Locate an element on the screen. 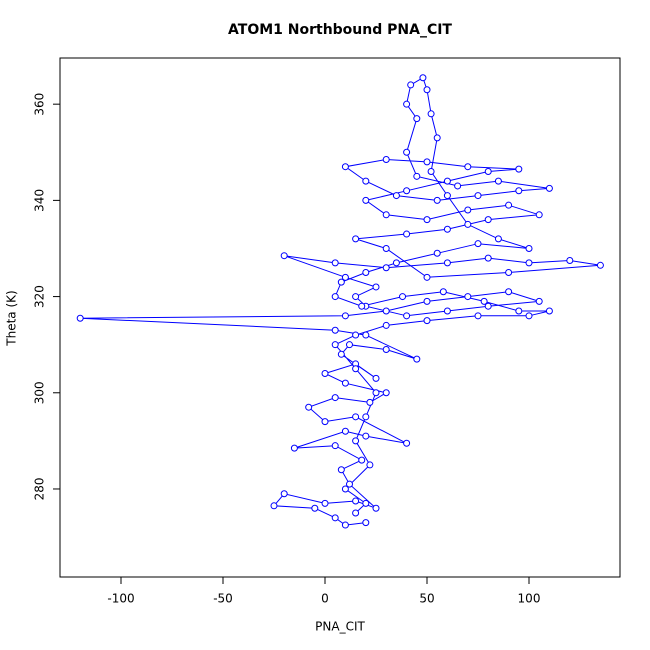 This screenshot has width=650, height=650. y-tick-label: 280 is located at coordinates (40, 489).